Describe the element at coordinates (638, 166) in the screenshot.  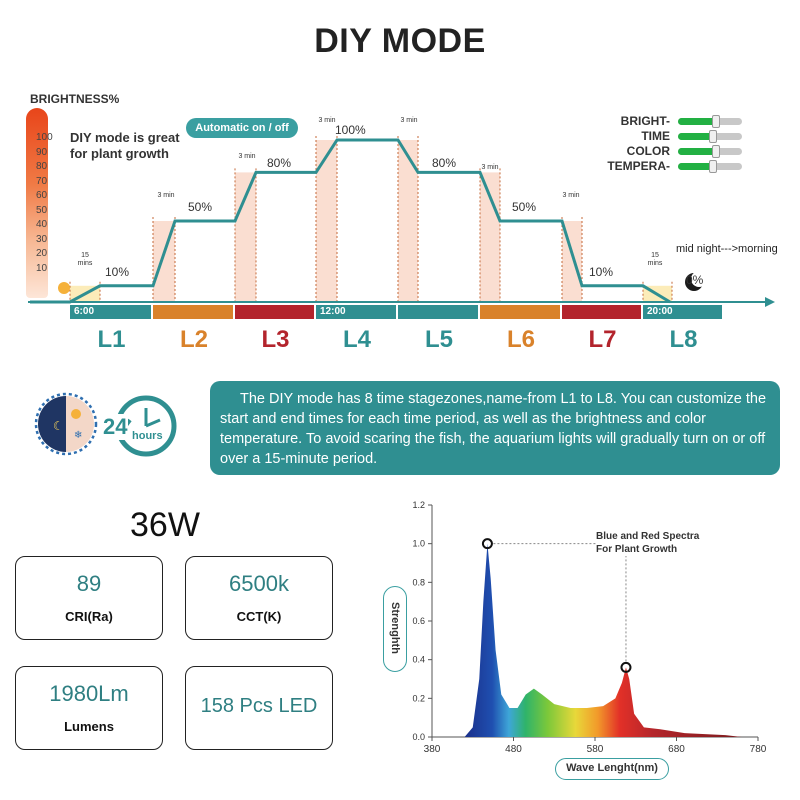
I see `slider-label: TEMPERA-` at that location.